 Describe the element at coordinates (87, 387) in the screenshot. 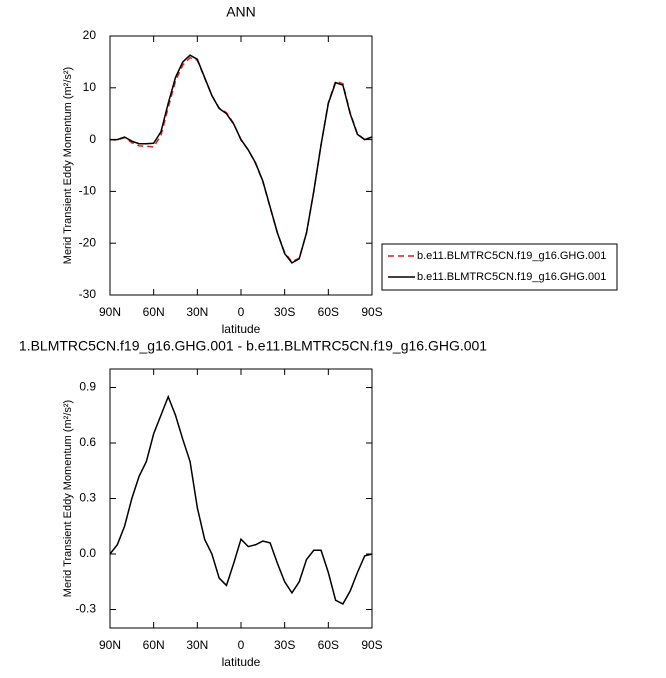

I see `y-tick-label: 0.9` at that location.